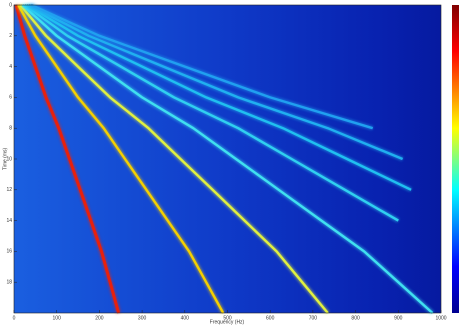 This screenshot has height=331, width=462. What do you see at coordinates (270, 318) in the screenshot?
I see `x-tick-label: 600` at bounding box center [270, 318].